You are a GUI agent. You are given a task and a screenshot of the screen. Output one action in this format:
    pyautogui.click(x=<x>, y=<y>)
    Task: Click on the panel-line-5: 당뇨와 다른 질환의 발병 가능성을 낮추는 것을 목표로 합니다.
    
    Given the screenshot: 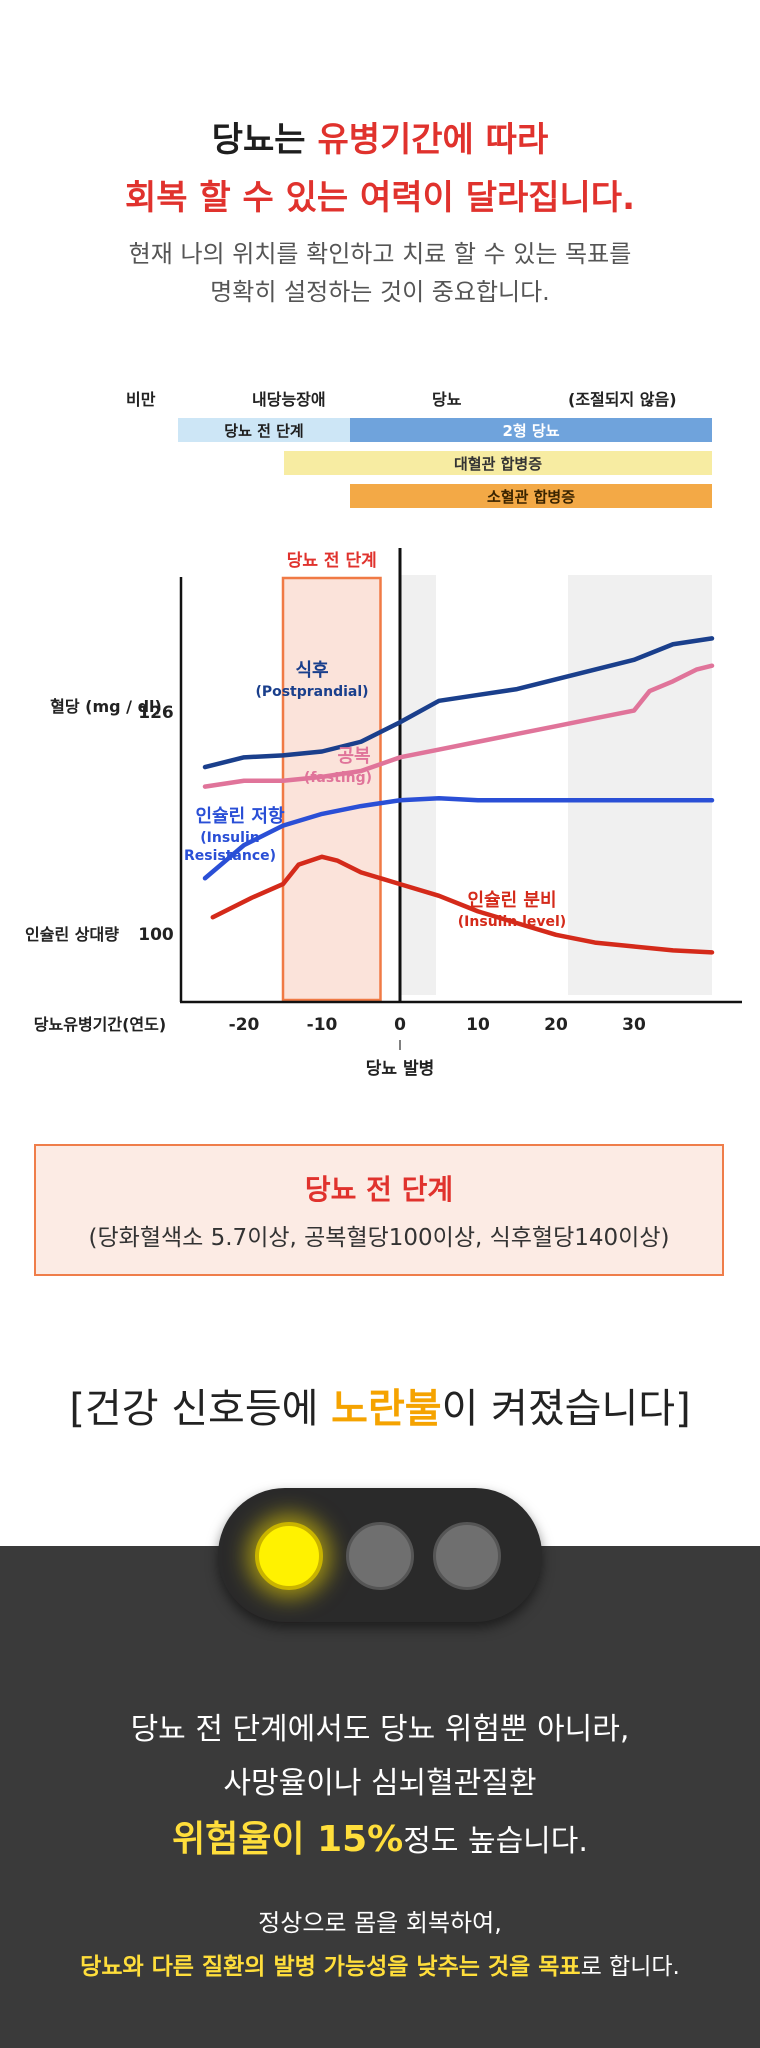 What is the action you would take?
    pyautogui.click(x=380, y=1967)
    